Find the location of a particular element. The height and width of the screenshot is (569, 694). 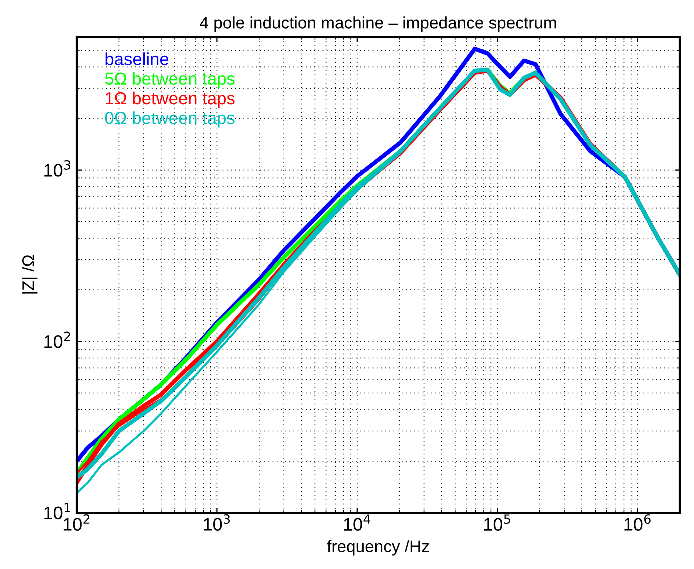

text: 1Ω between taps is located at coordinates (170, 100).